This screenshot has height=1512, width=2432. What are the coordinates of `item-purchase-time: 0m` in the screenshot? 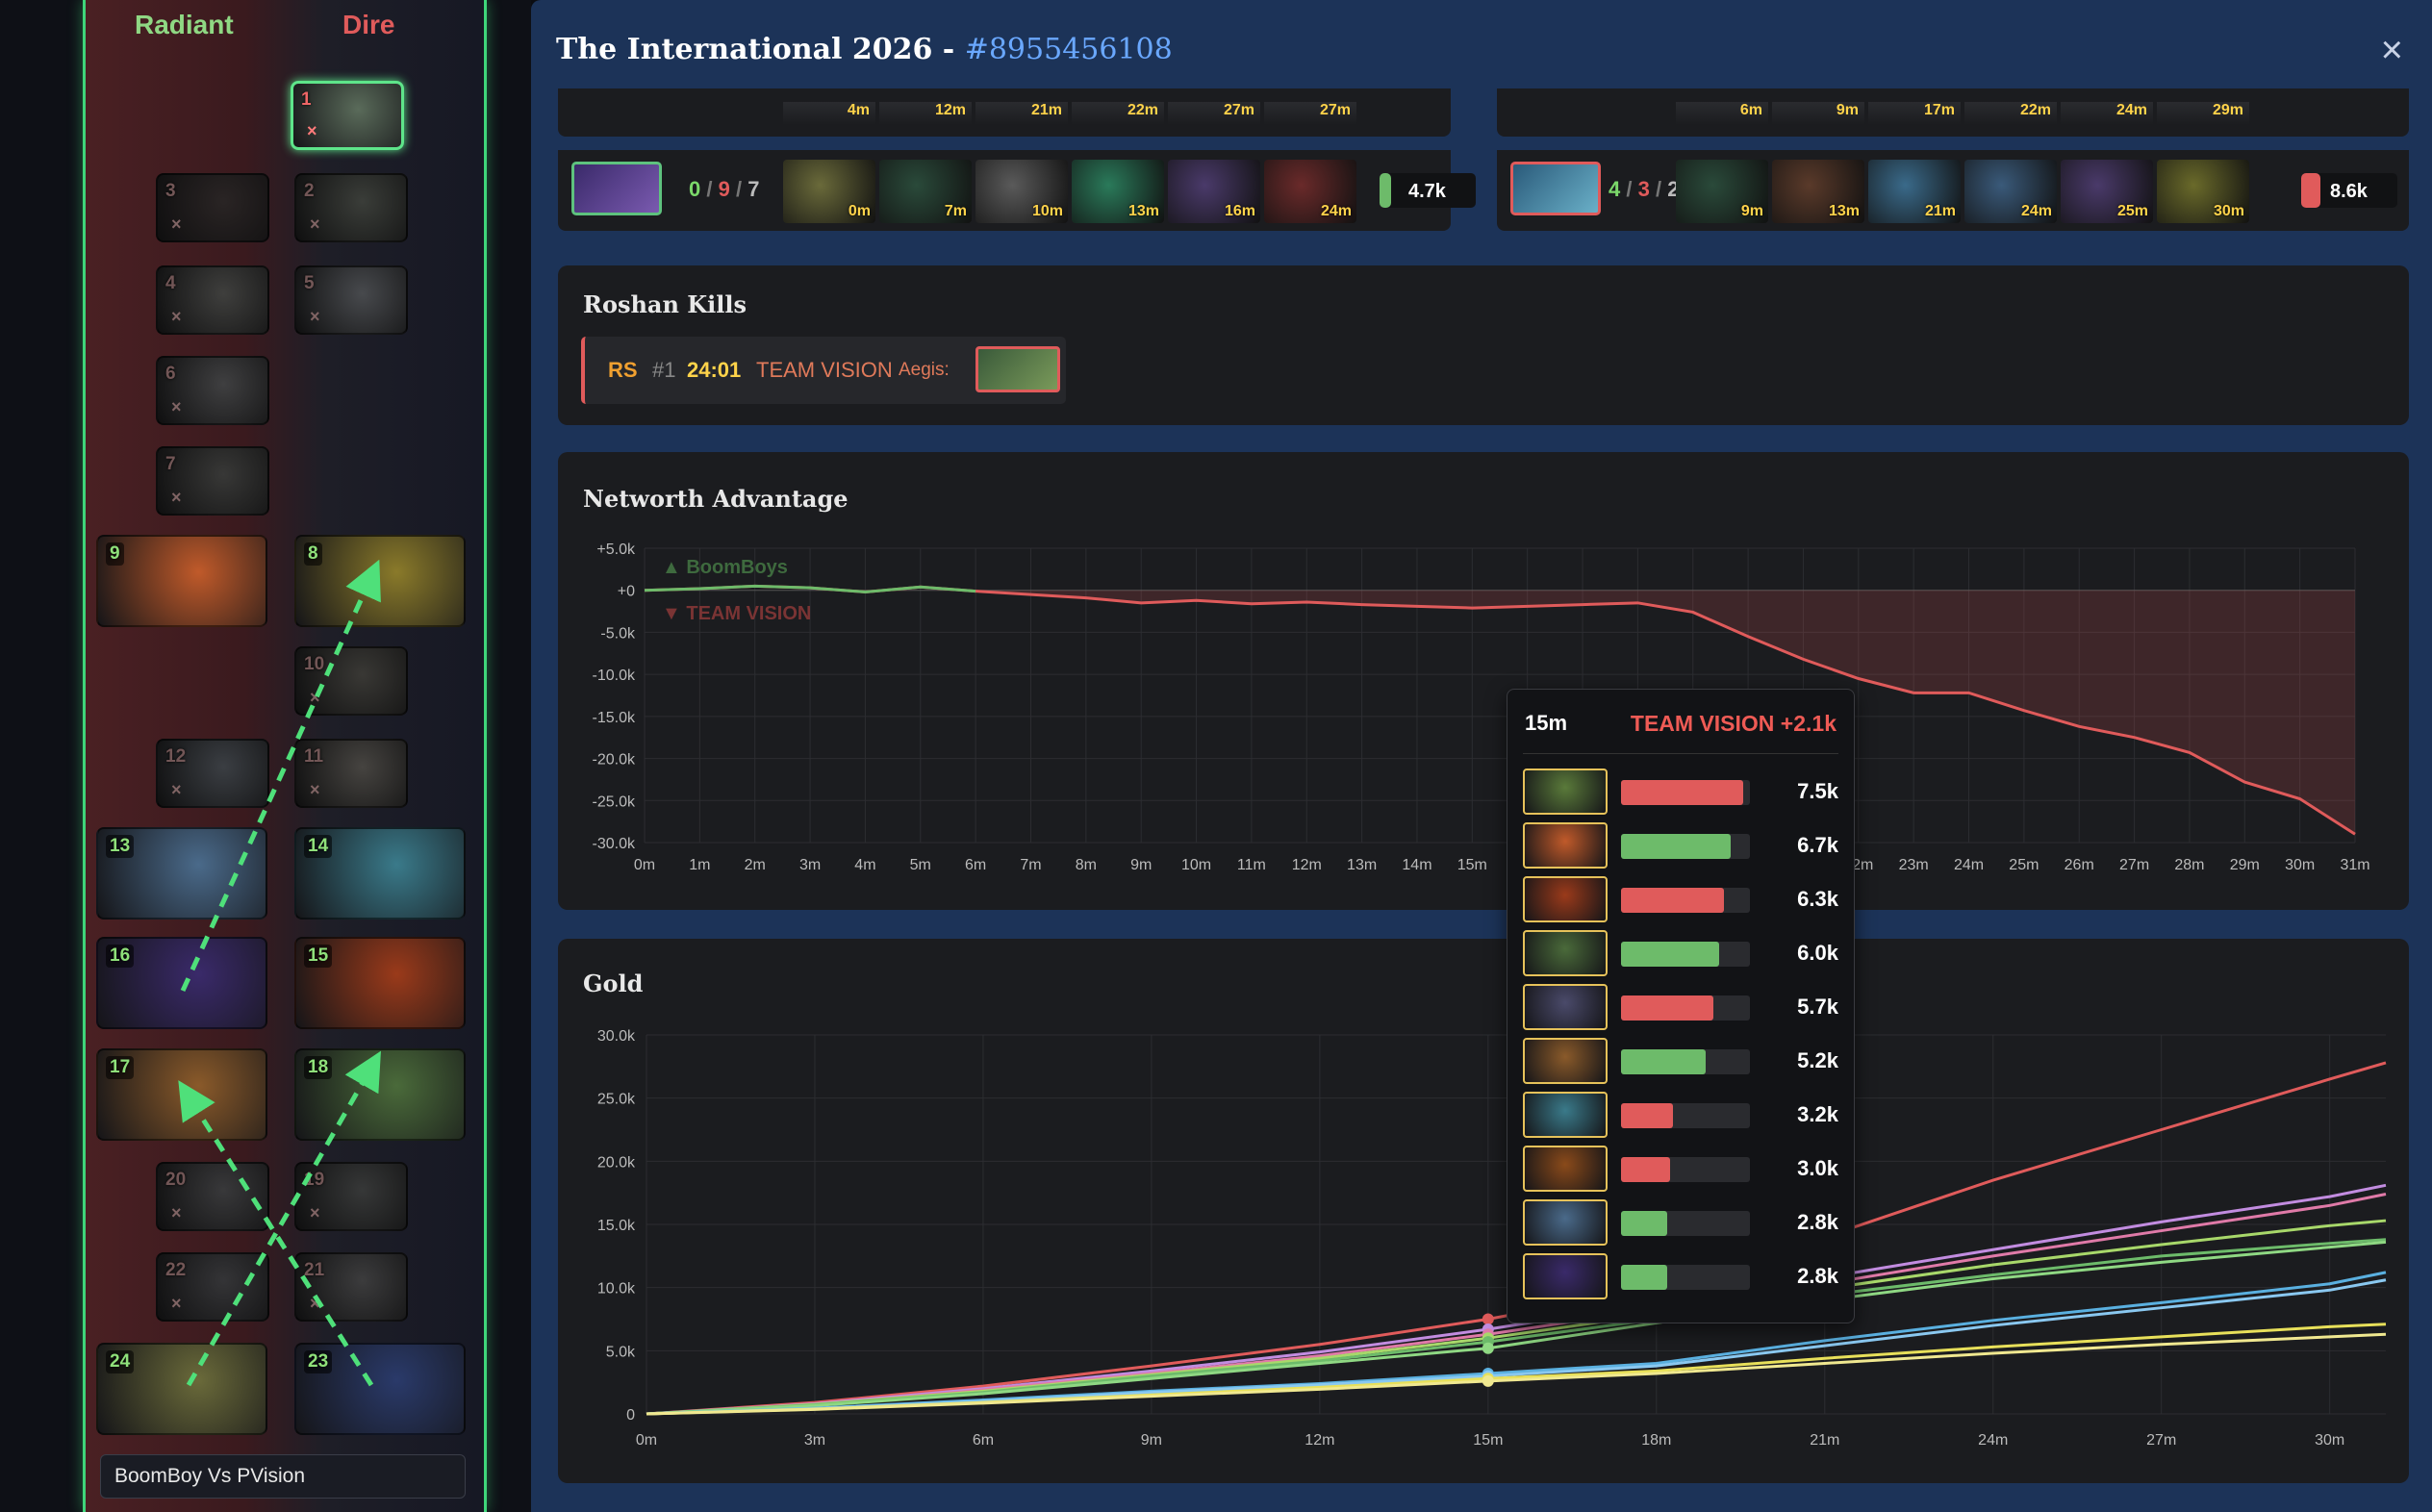 It's located at (859, 211).